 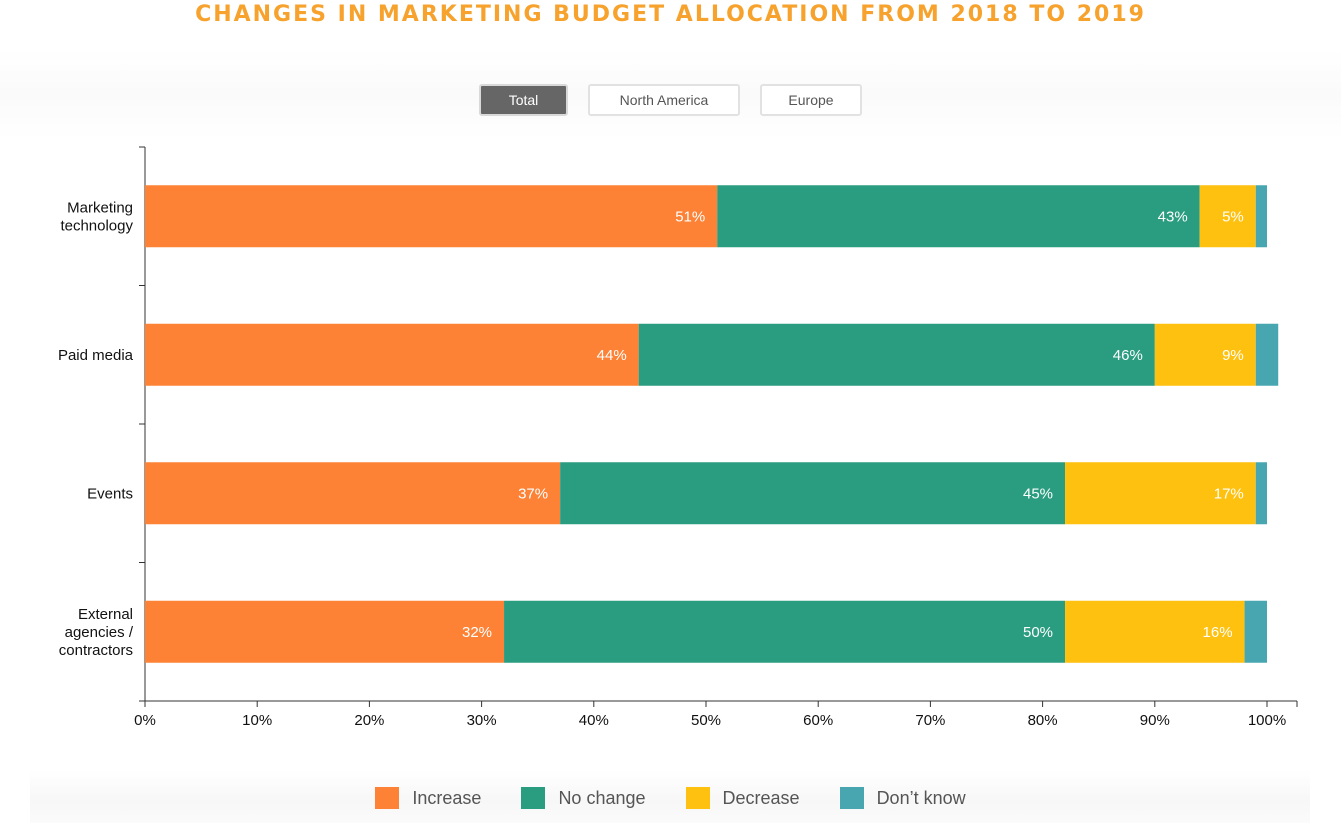 I want to click on category-label: Marketing, so click(x=100, y=207).